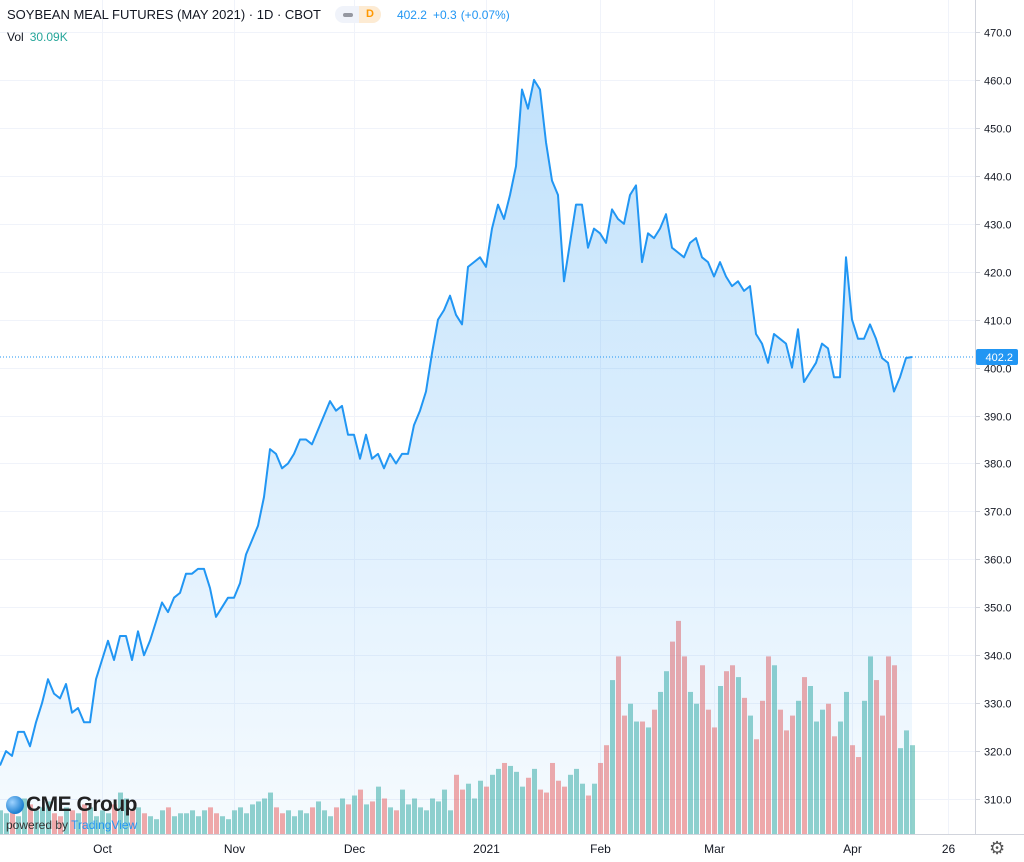  What do you see at coordinates (998, 34) in the screenshot?
I see `y-tick-label: 470.0` at bounding box center [998, 34].